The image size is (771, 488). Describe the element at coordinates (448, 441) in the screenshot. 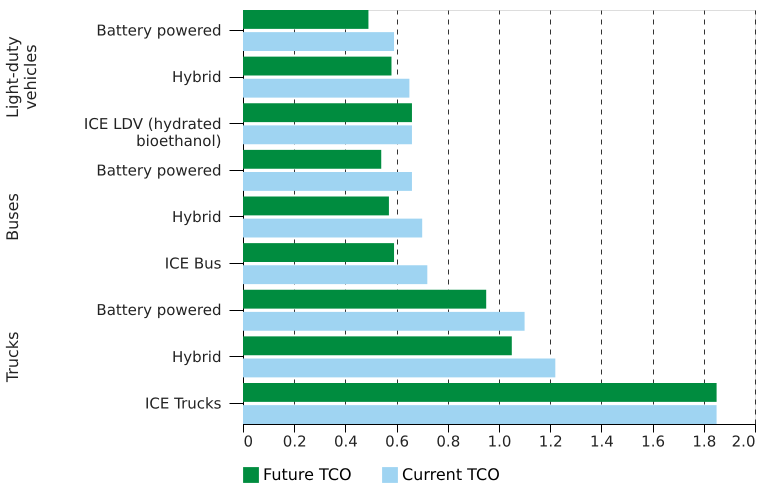

I see `x-tick-label: 0.8` at that location.